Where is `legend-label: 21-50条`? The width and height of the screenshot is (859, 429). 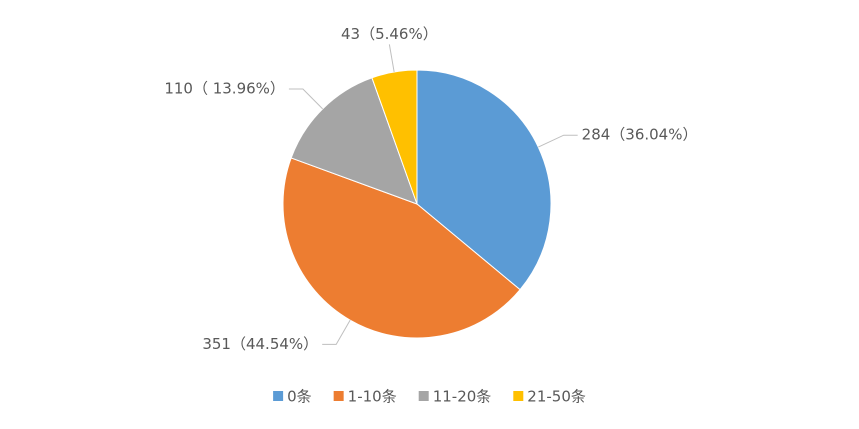 legend-label: 21-50条 is located at coordinates (556, 397).